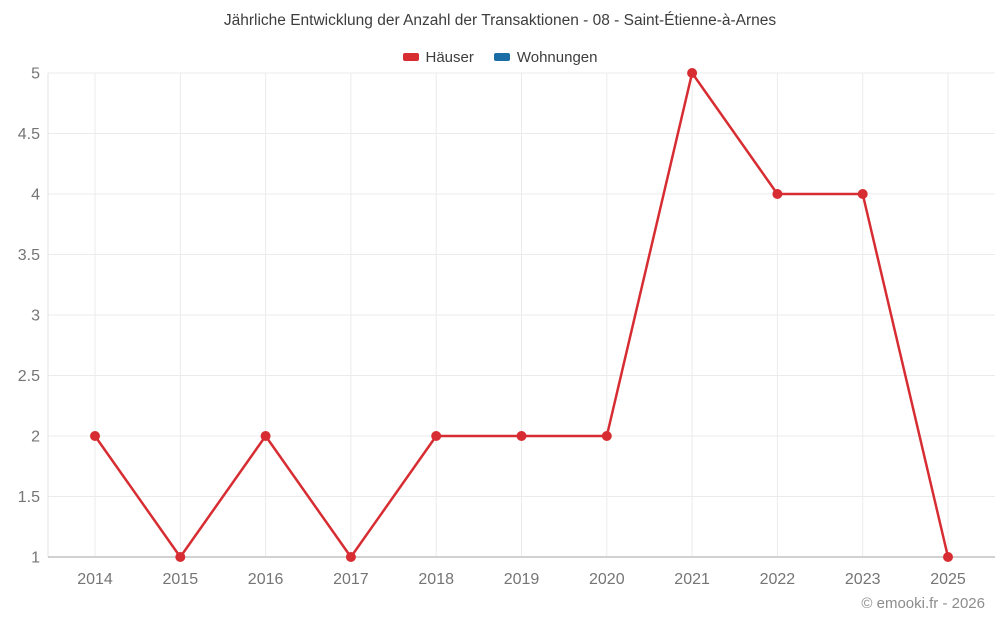  What do you see at coordinates (948, 579) in the screenshot?
I see `x-tick-label-2025: 2025` at bounding box center [948, 579].